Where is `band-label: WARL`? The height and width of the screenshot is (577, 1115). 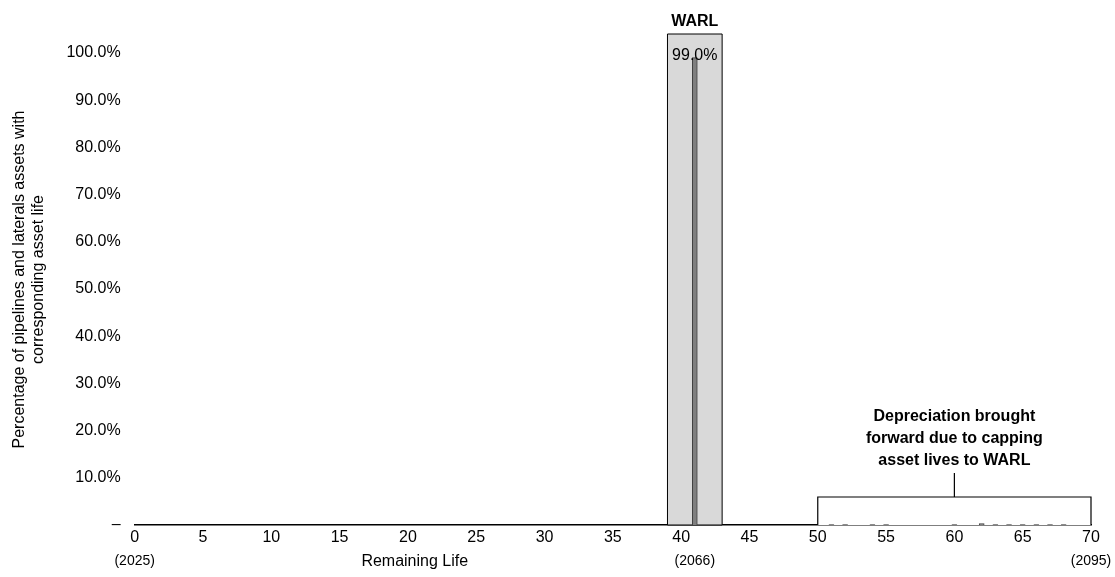 band-label: WARL is located at coordinates (695, 21).